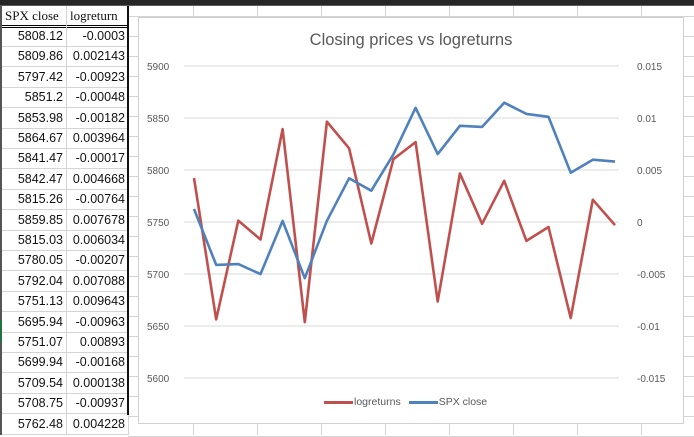 This screenshot has width=694, height=437. Describe the element at coordinates (64, 220) in the screenshot. I see `table-row: 5859.85 0.007678` at that location.